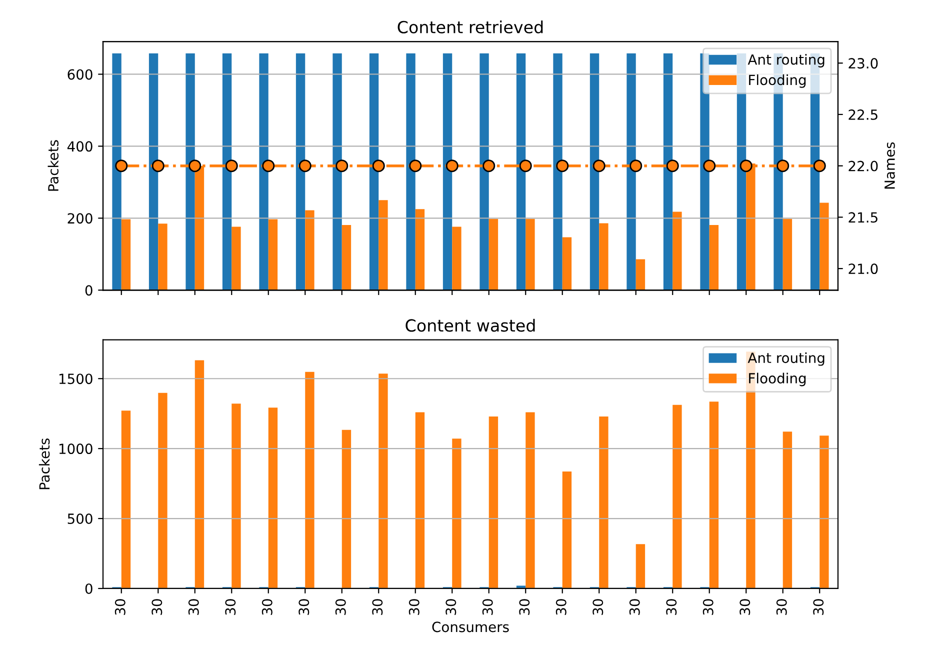  Describe the element at coordinates (80, 74) in the screenshot. I see `y-tick-label: 600` at that location.